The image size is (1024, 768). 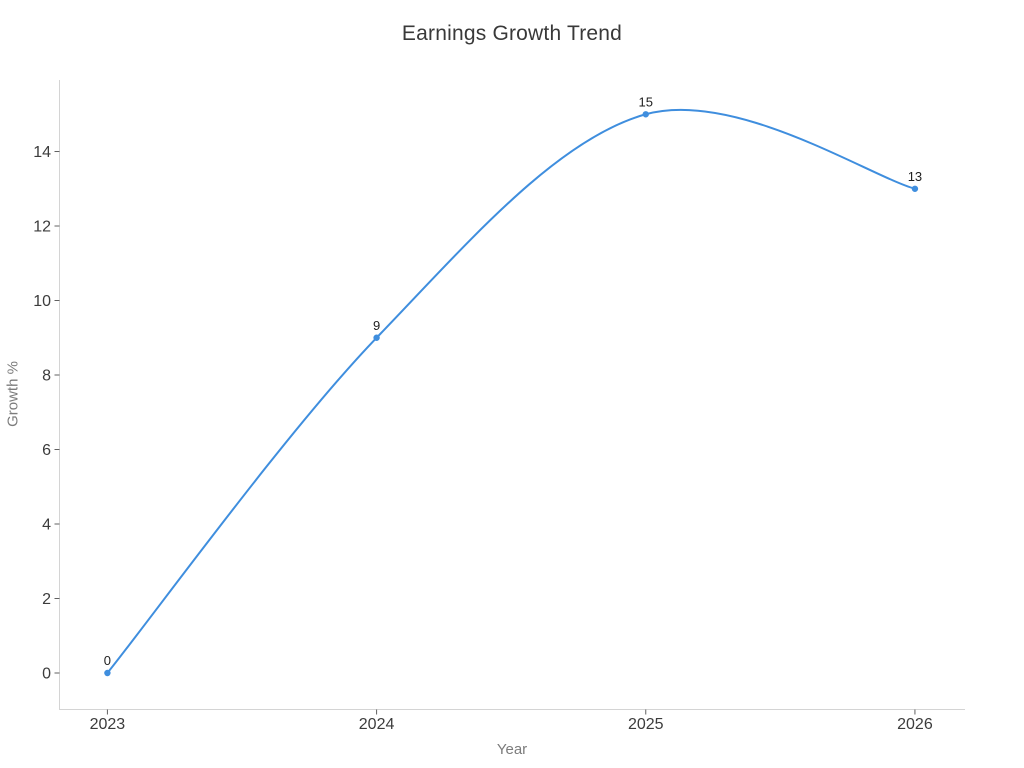 I want to click on y-tick-label: 0, so click(x=46, y=673).